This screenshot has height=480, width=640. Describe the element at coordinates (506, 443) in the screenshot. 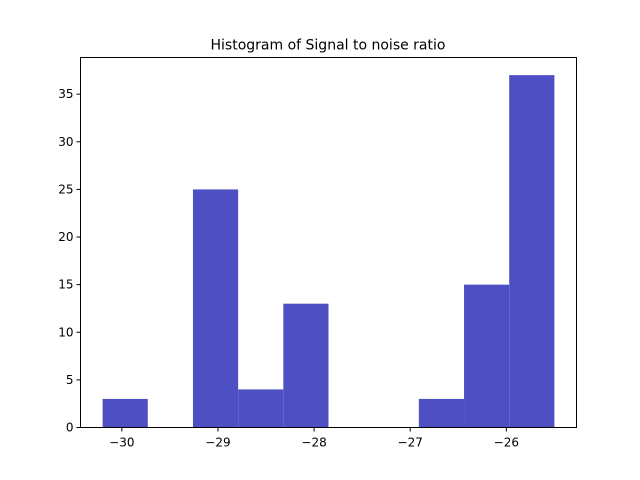

I see `x-tick-label: −26` at that location.